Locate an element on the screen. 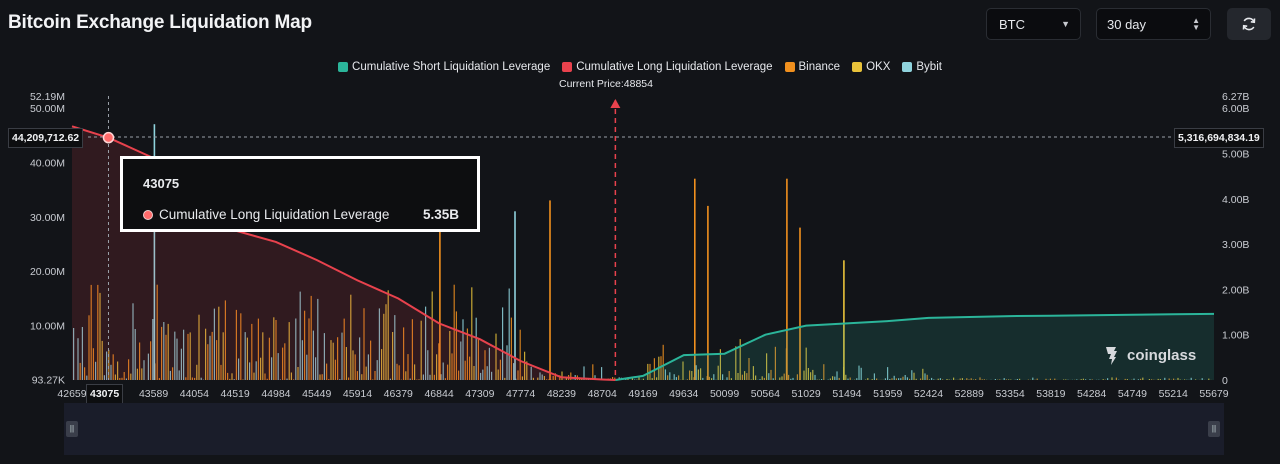 This screenshot has width=1280, height=464. crosshair-left-value: 44,209,712.62 is located at coordinates (46, 138).